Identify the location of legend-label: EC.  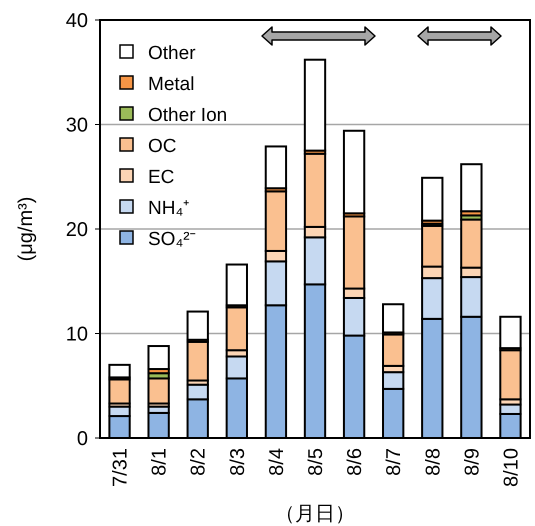
(161, 177).